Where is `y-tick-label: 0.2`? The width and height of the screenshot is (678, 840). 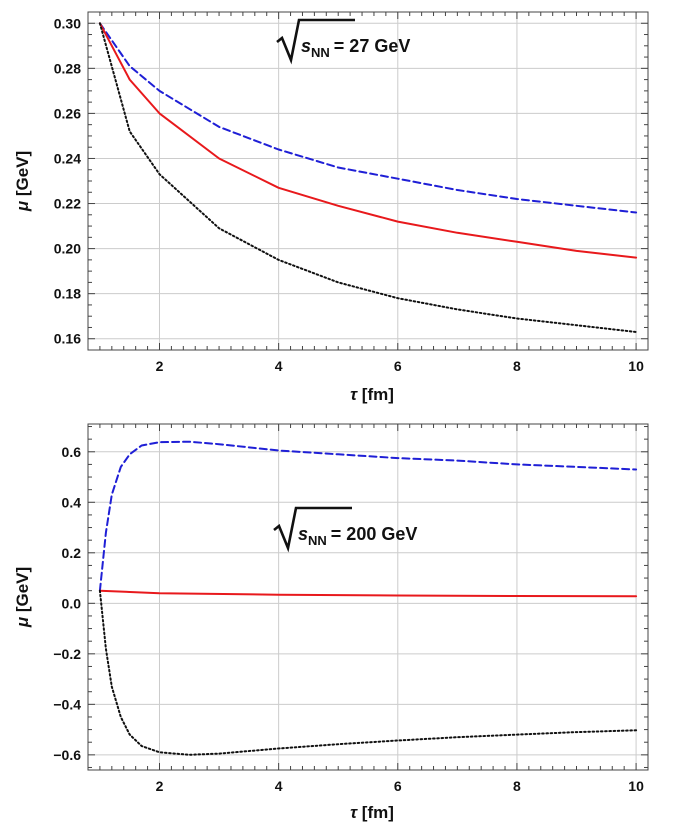 y-tick-label: 0.2 is located at coordinates (72, 553).